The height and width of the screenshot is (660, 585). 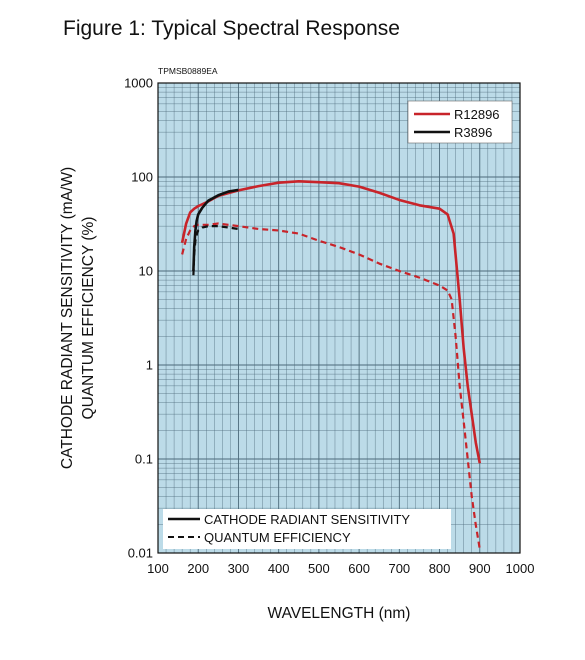 I want to click on figure-code: TPMSB0889EA, so click(x=188, y=71).